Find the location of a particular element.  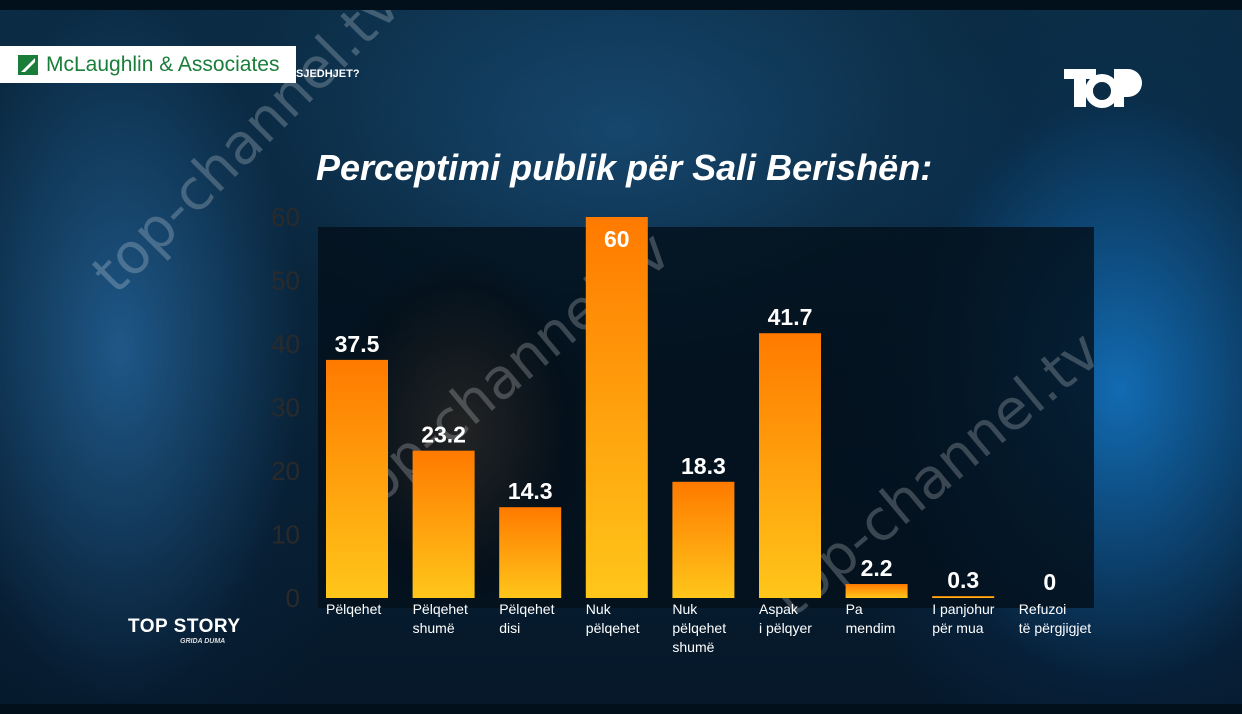

x-tick-label: Pëlqehet shumë is located at coordinates (440, 619).